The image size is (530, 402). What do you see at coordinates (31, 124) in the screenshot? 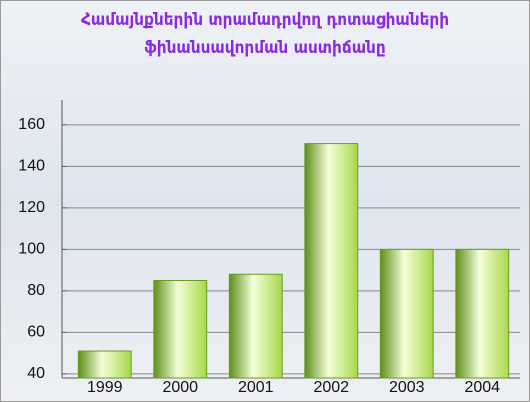
I see `y-tick-label: 160` at bounding box center [31, 124].